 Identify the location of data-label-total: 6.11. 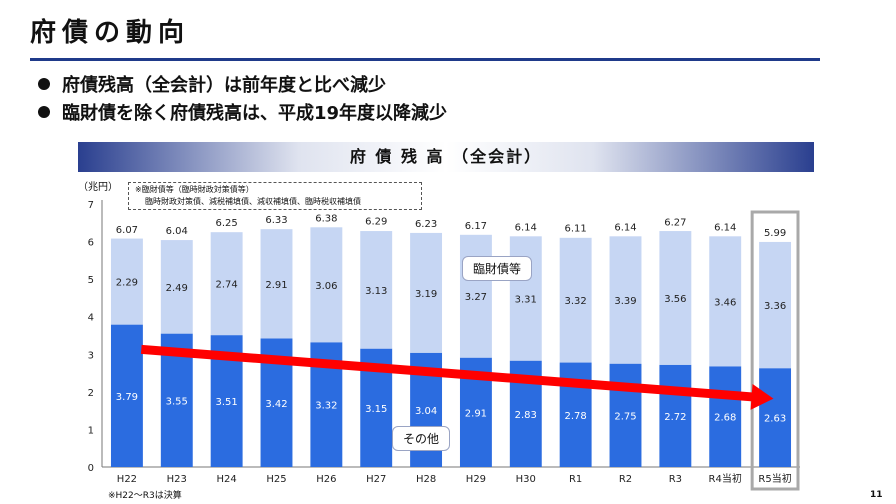
(576, 228).